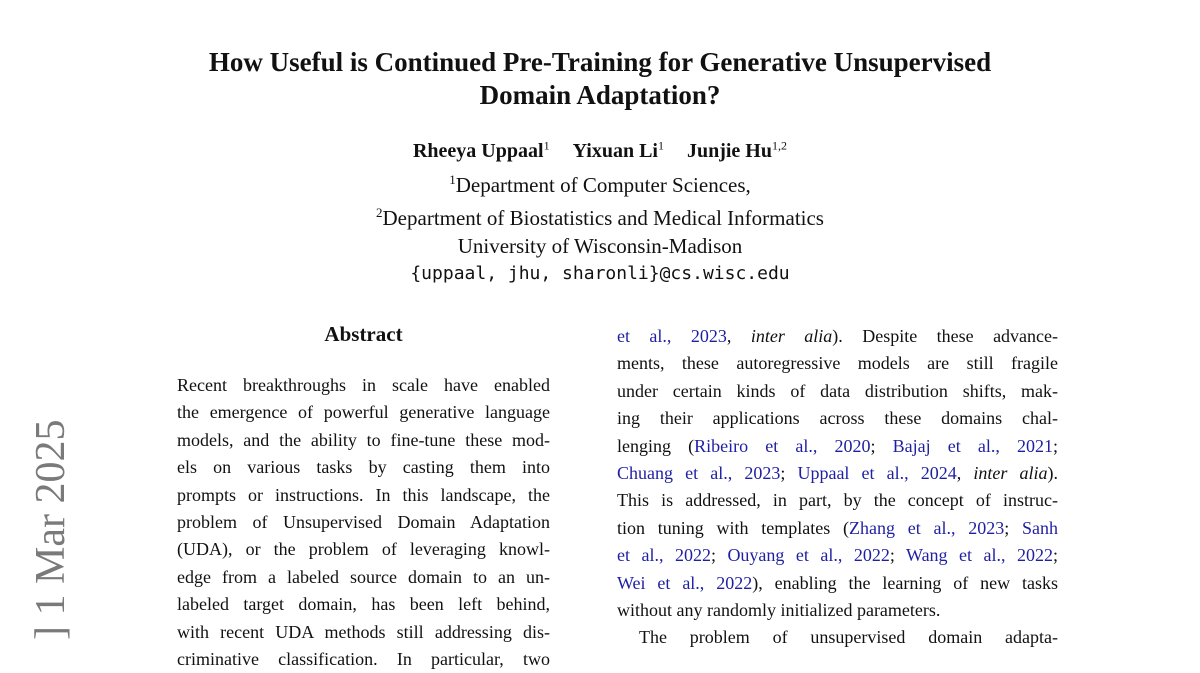 Image resolution: width=1200 pixels, height=673 pixels. I want to click on author-emails: {uppaal, jhu, sharonli}@cs.wisc.edu, so click(600, 273).